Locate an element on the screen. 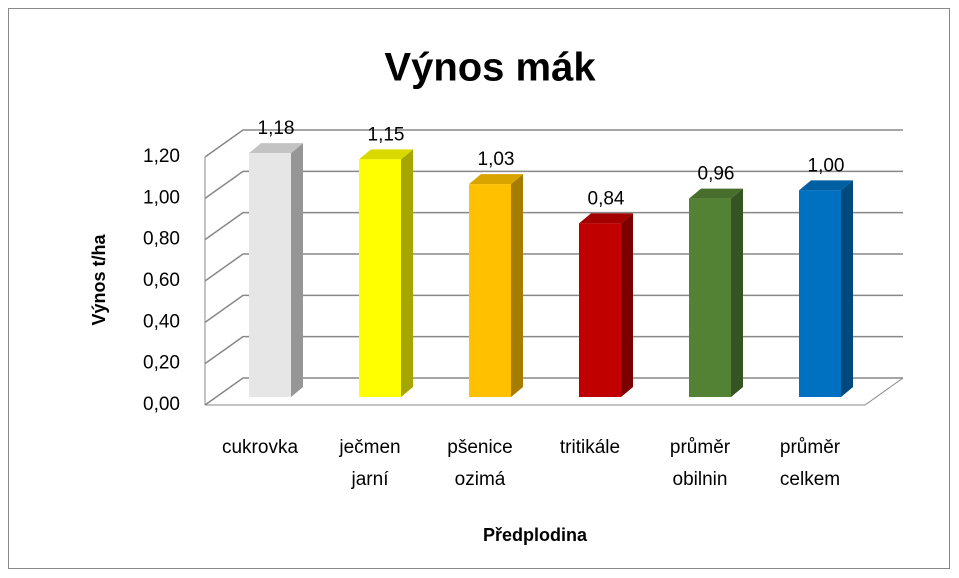  chart-title: Výnos mák is located at coordinates (490, 68).